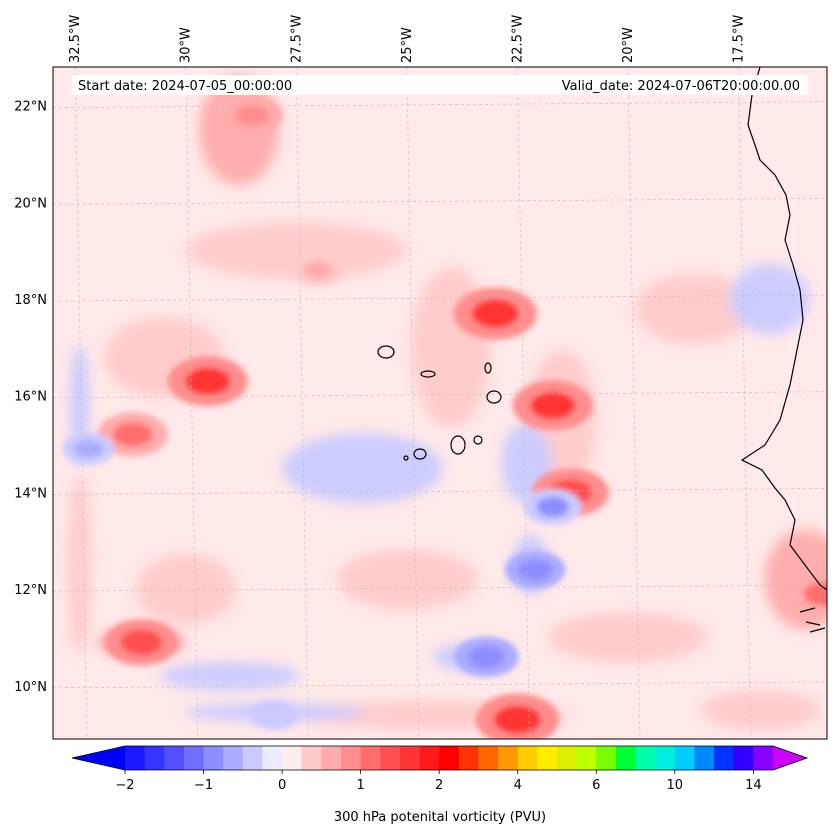  Describe the element at coordinates (318, 270) in the screenshot. I see `pv-feature-band-north` at that location.